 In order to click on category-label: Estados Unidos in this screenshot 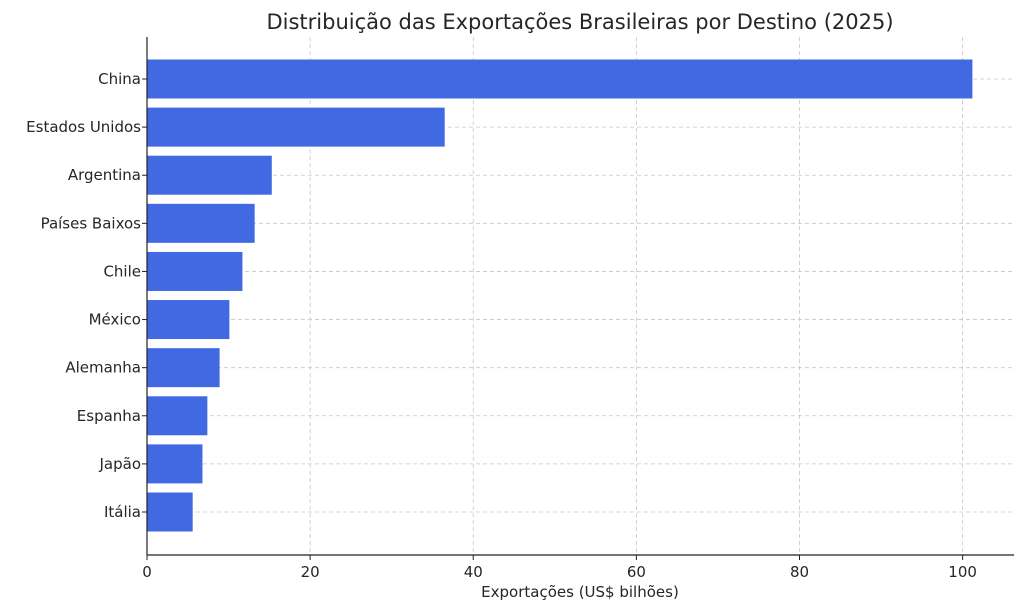, I will do `click(83, 127)`.